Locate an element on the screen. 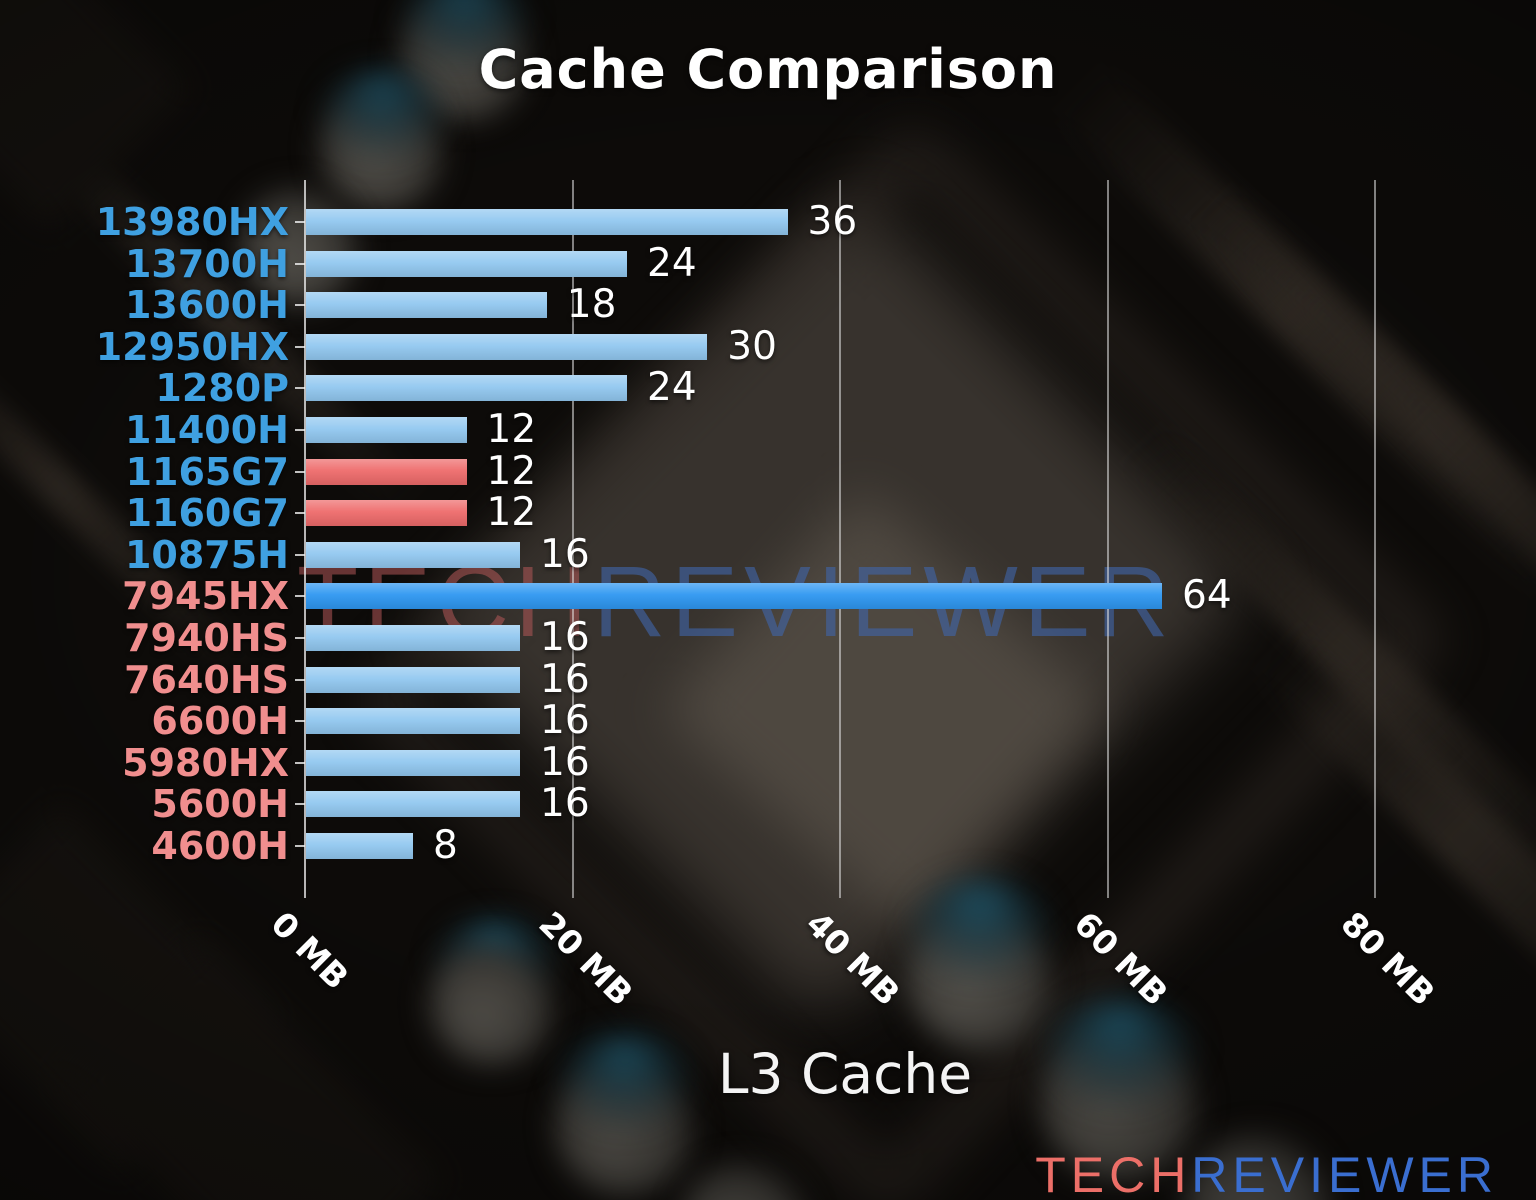  category-label-1165g7: 1165G7 is located at coordinates (207, 471).